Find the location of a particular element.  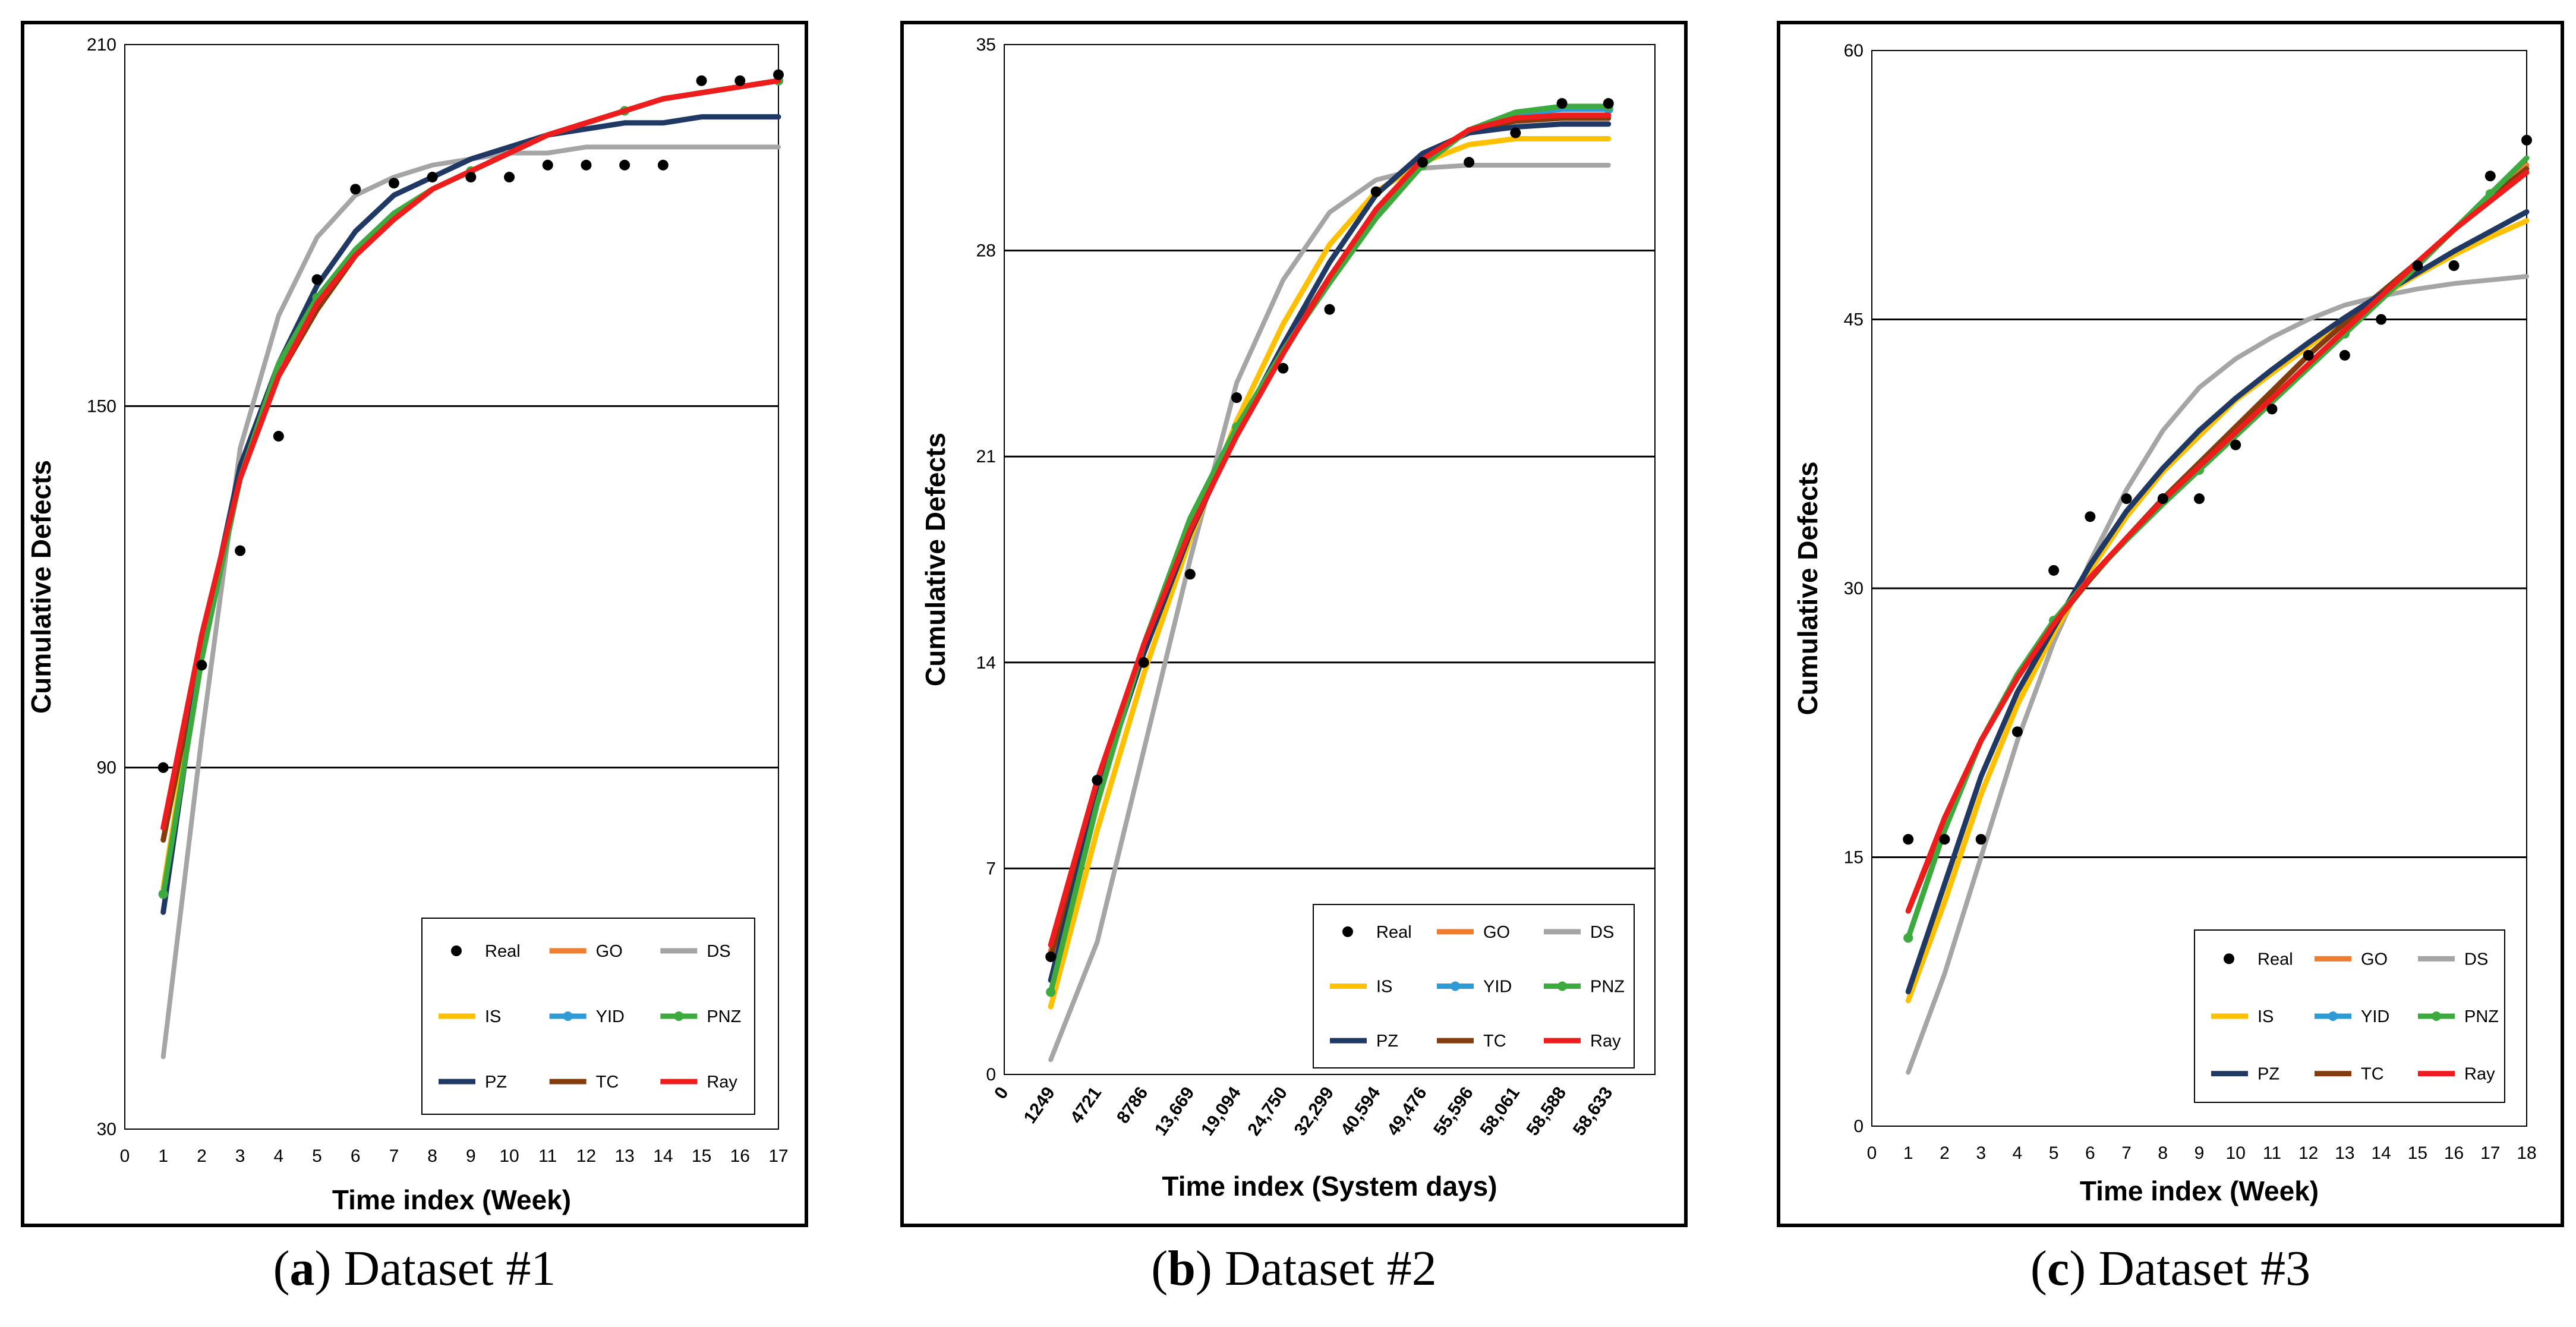

x-tick-label: 6 is located at coordinates (356, 1156).